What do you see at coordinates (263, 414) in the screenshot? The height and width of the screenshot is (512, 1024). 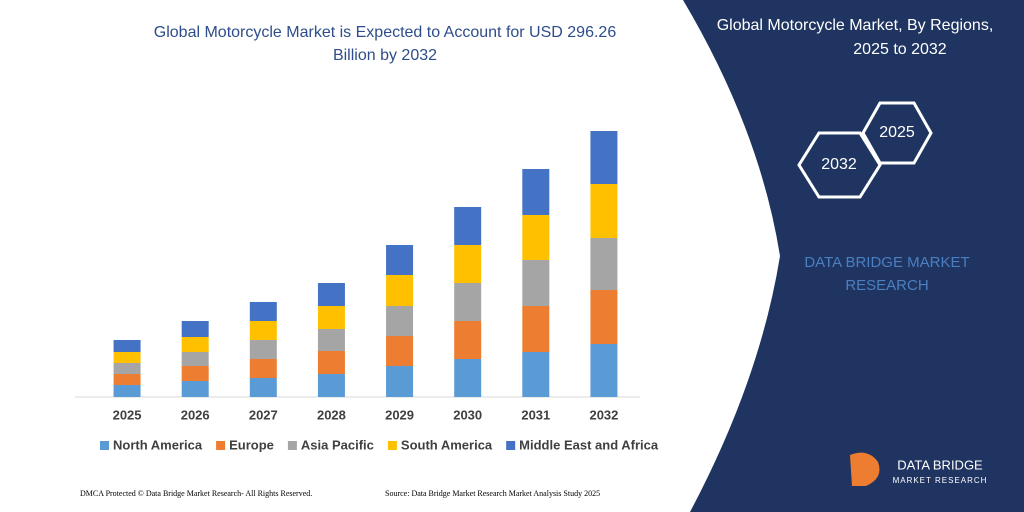 I see `x-tick-label: 2027` at bounding box center [263, 414].